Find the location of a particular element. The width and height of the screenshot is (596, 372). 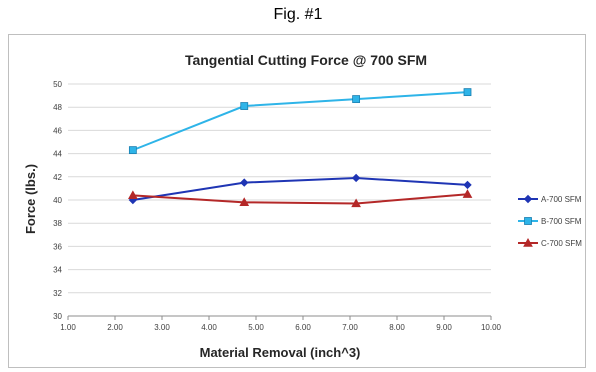

y-tick-label: 30 is located at coordinates (57, 316).